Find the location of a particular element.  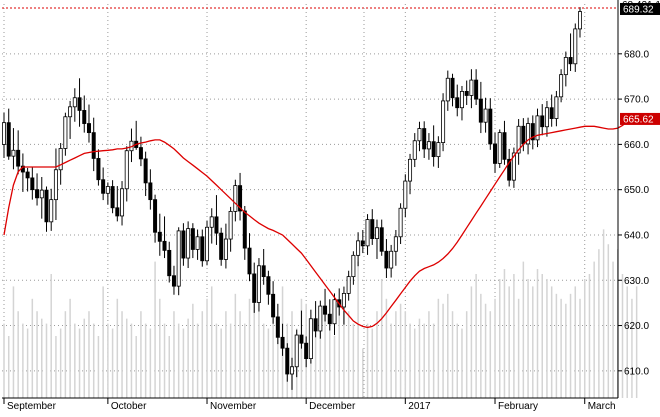

y-tick-label: 620.0 is located at coordinates (636, 326).